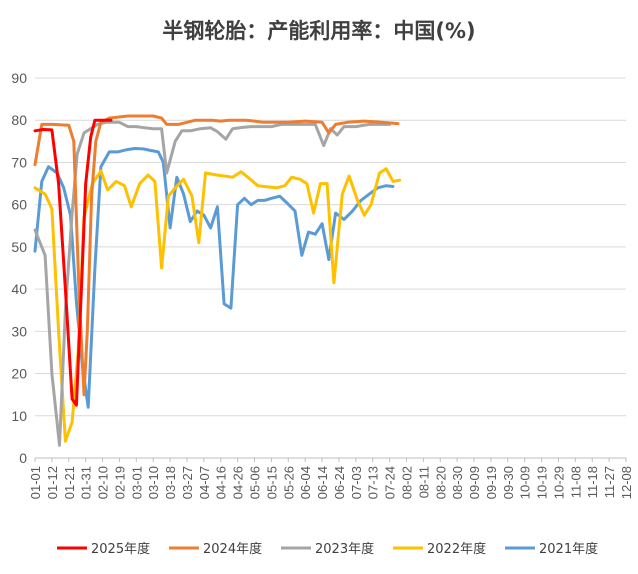 The image size is (638, 574). Describe the element at coordinates (525, 482) in the screenshot. I see `x-tick-label: 10-09` at that location.